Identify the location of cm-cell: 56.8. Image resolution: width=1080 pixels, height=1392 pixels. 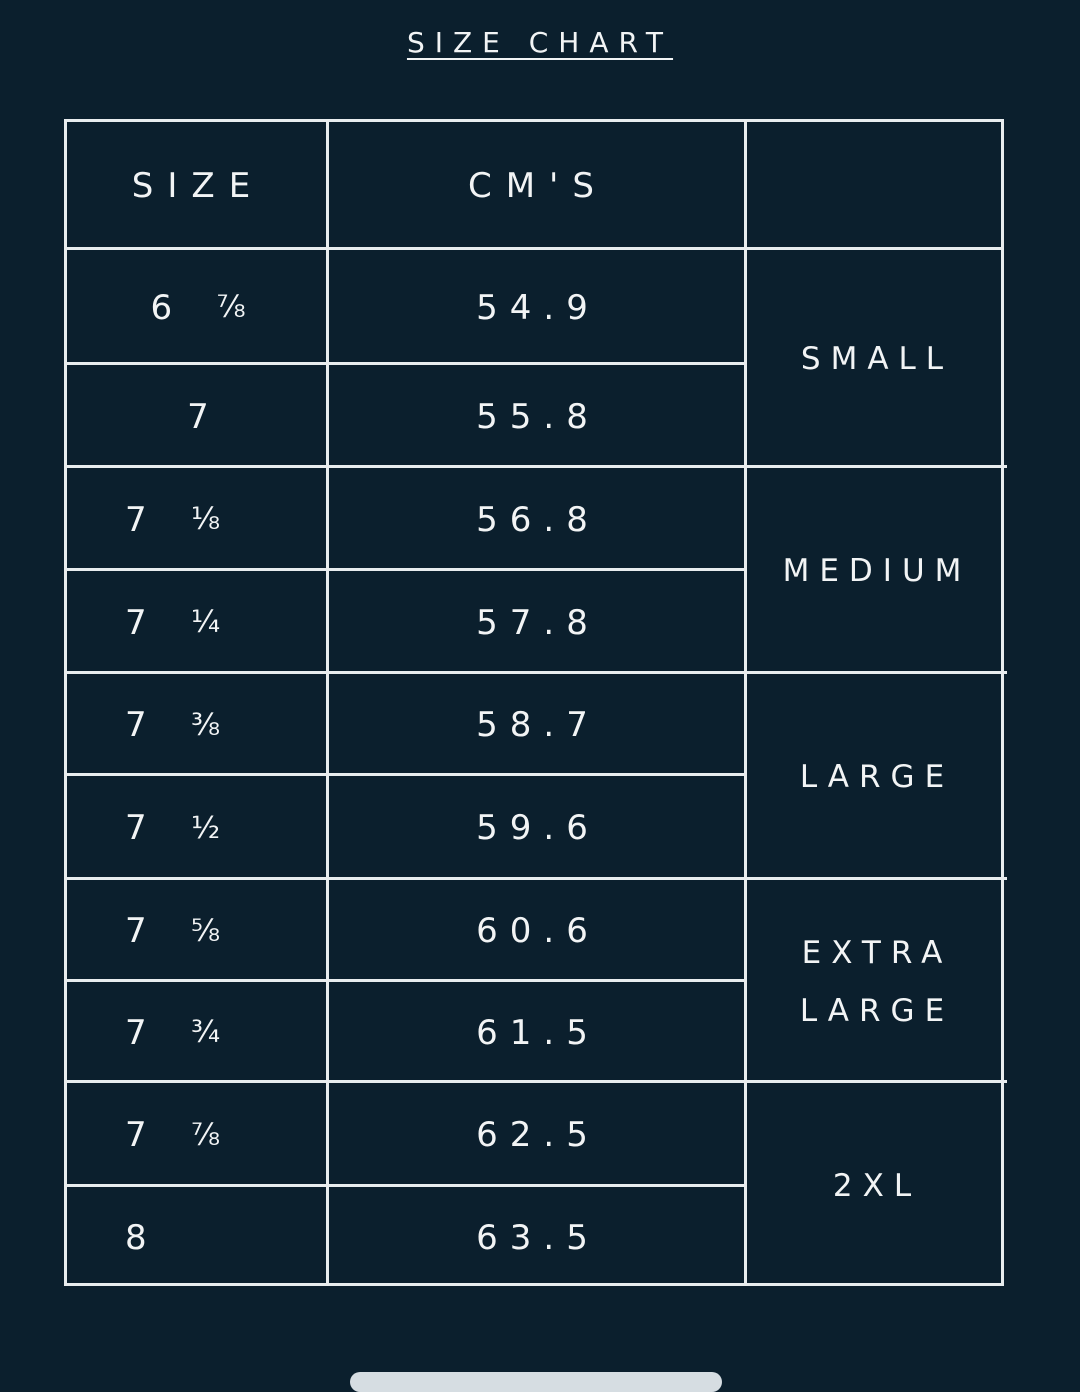
(538, 519).